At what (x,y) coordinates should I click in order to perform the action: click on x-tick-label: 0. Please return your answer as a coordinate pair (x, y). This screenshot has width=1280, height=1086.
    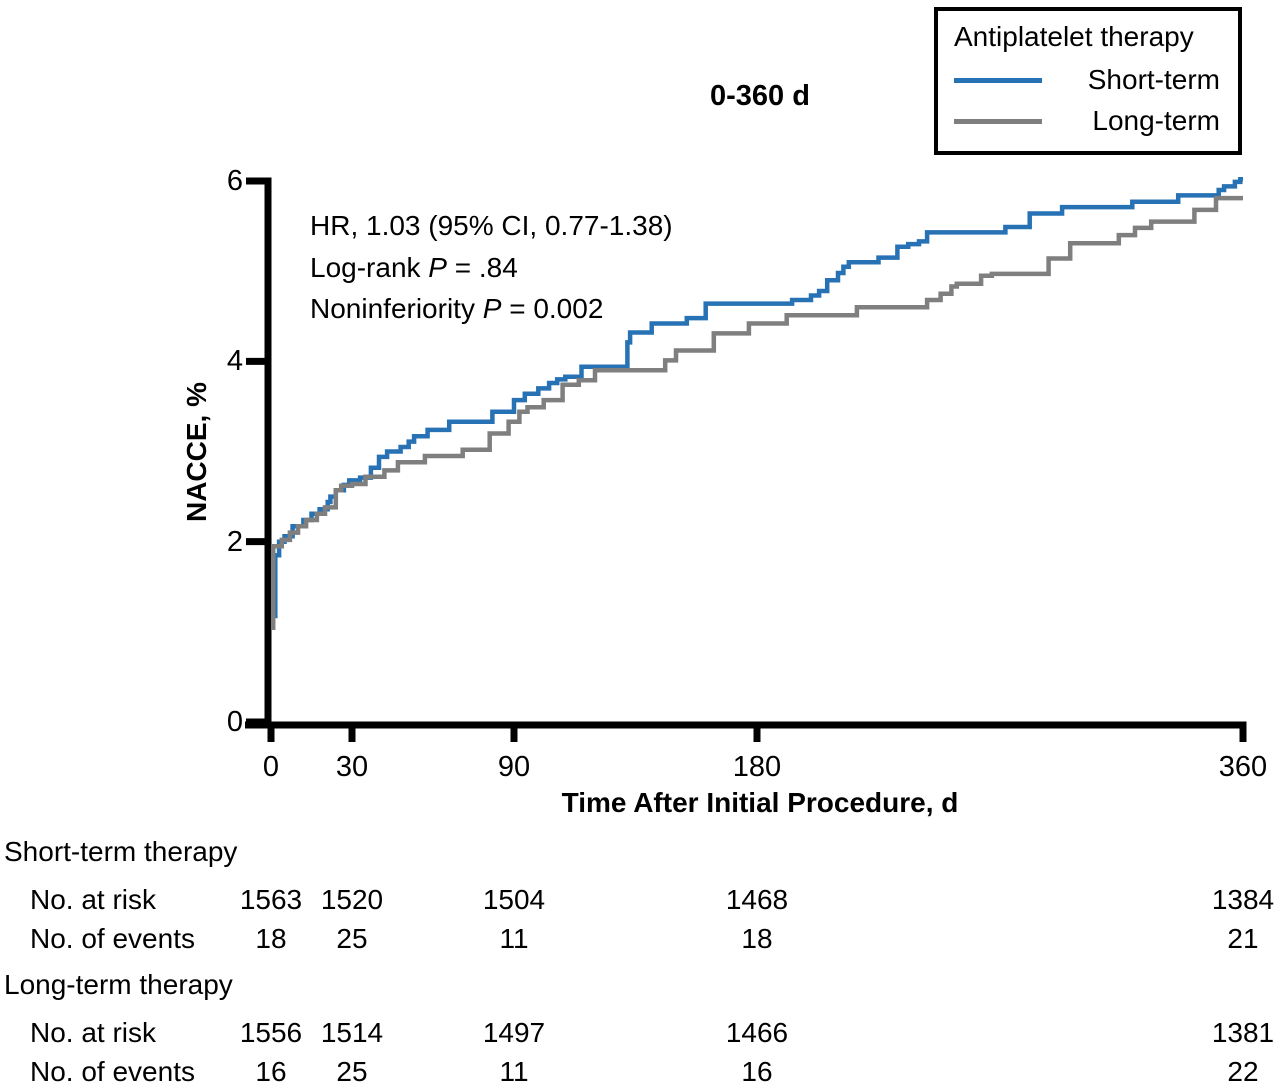
    Looking at the image, I should click on (271, 767).